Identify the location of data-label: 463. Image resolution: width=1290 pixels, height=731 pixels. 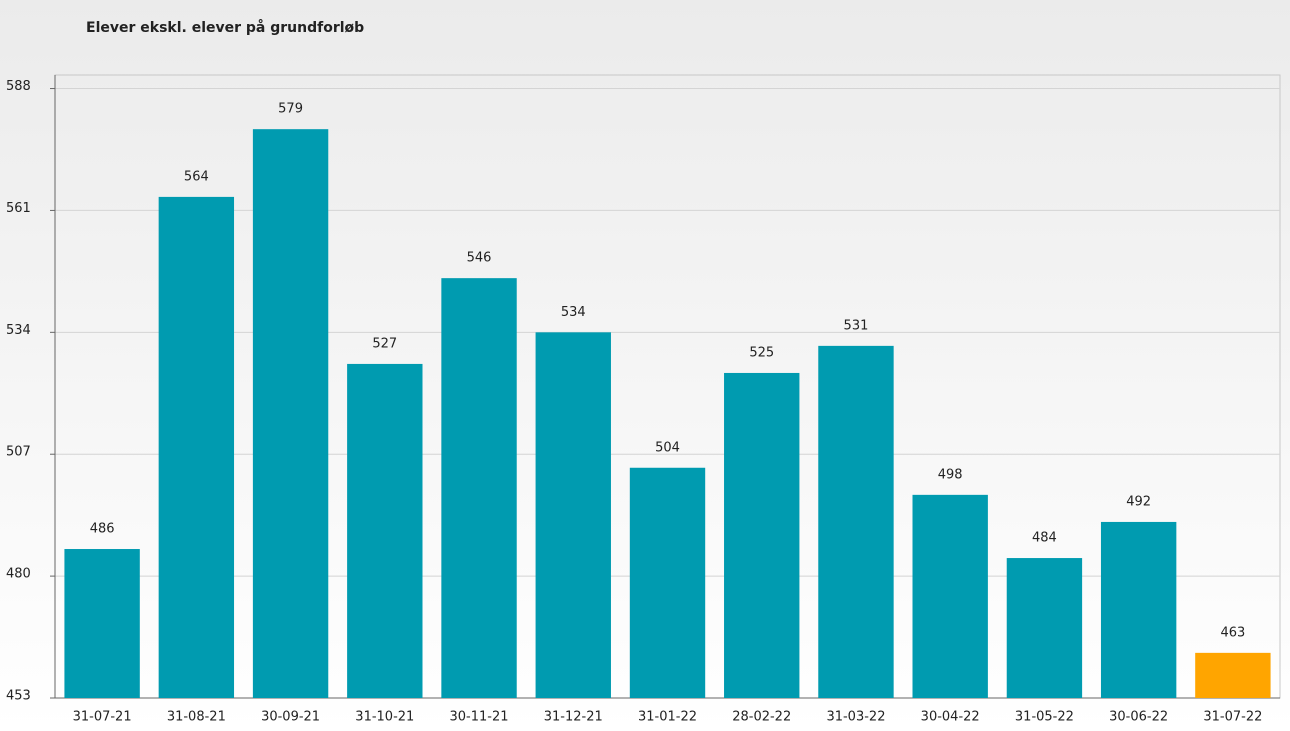
(1232, 632).